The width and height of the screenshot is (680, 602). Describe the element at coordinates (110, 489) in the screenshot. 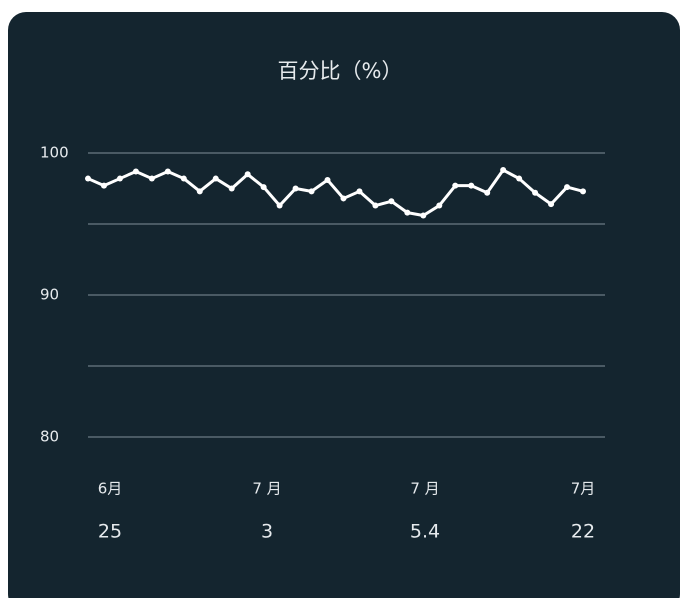

I see `x-label-month: 6月` at that location.